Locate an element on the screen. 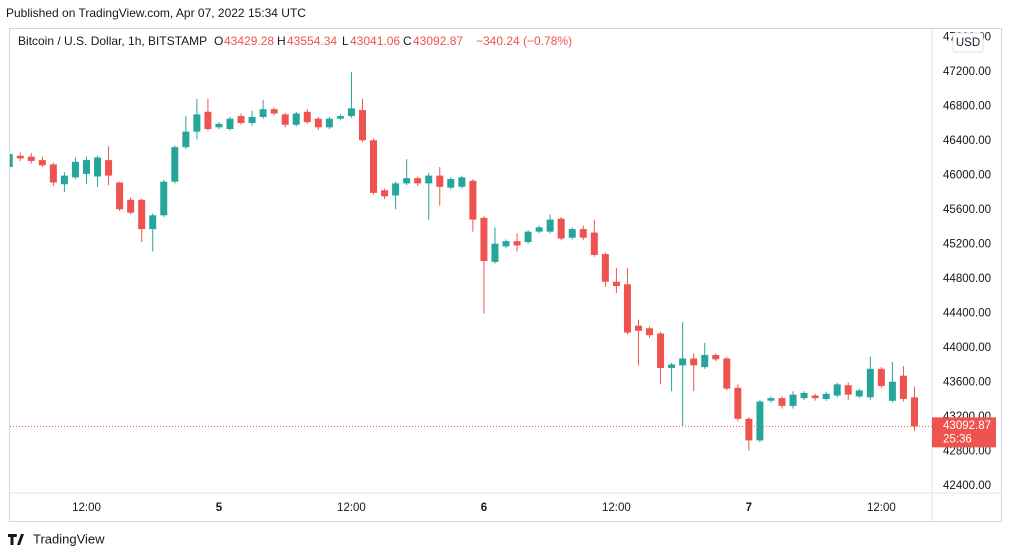  y-tick-label: 44000.00 is located at coordinates (967, 348).